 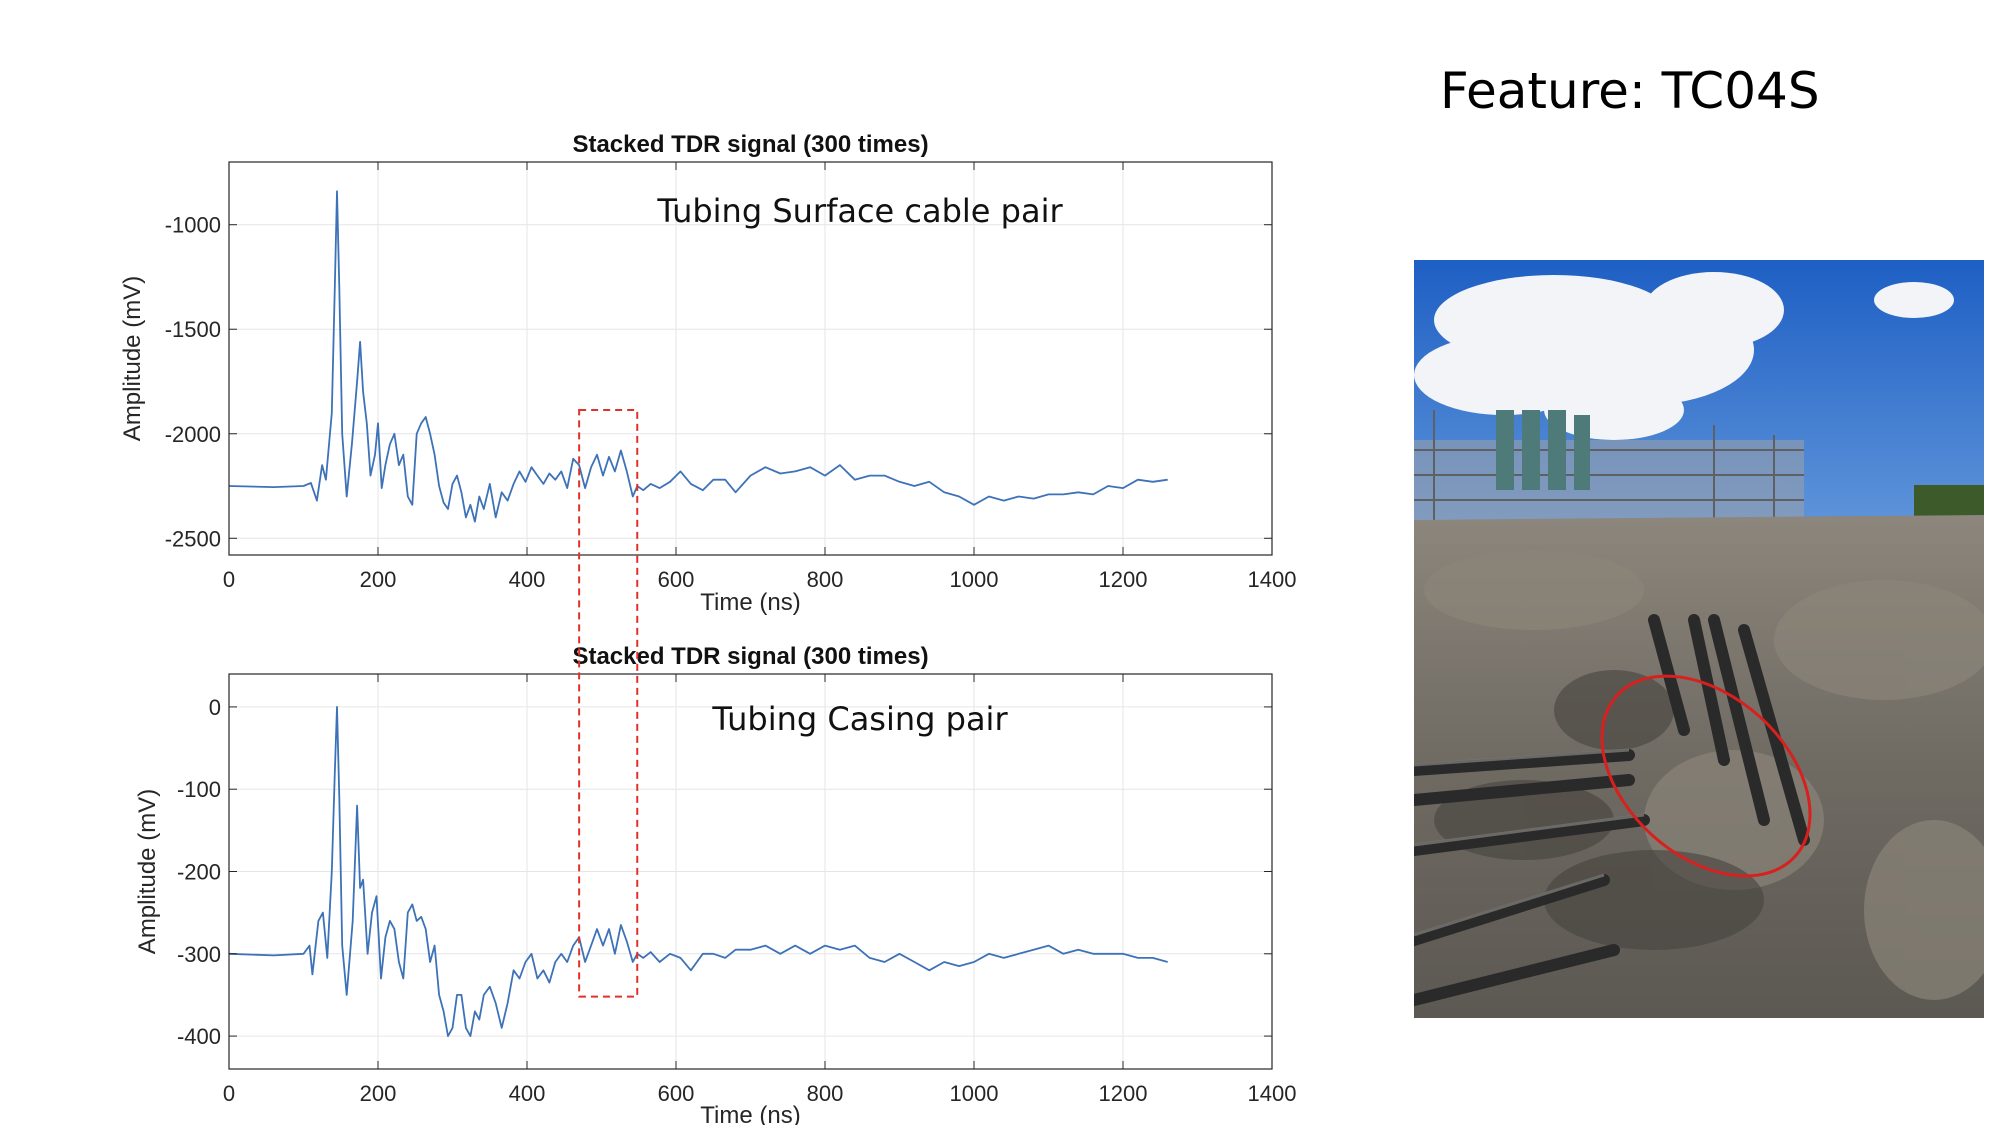 I want to click on chart2-ytick-label: 0, so click(x=215, y=707).